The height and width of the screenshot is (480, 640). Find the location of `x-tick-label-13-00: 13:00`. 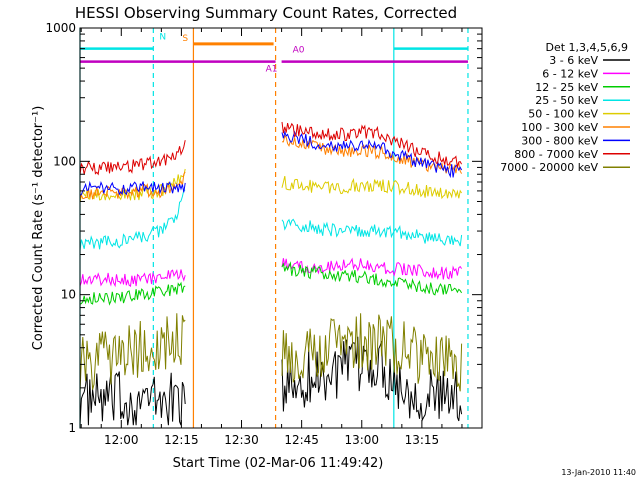

x-tick-label-13-00: 13:00 is located at coordinates (361, 440).